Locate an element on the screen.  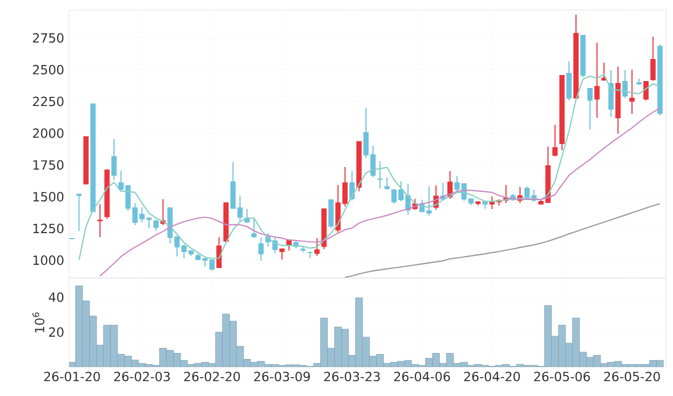
x-tick-label: 26-01-20 is located at coordinates (72, 377).